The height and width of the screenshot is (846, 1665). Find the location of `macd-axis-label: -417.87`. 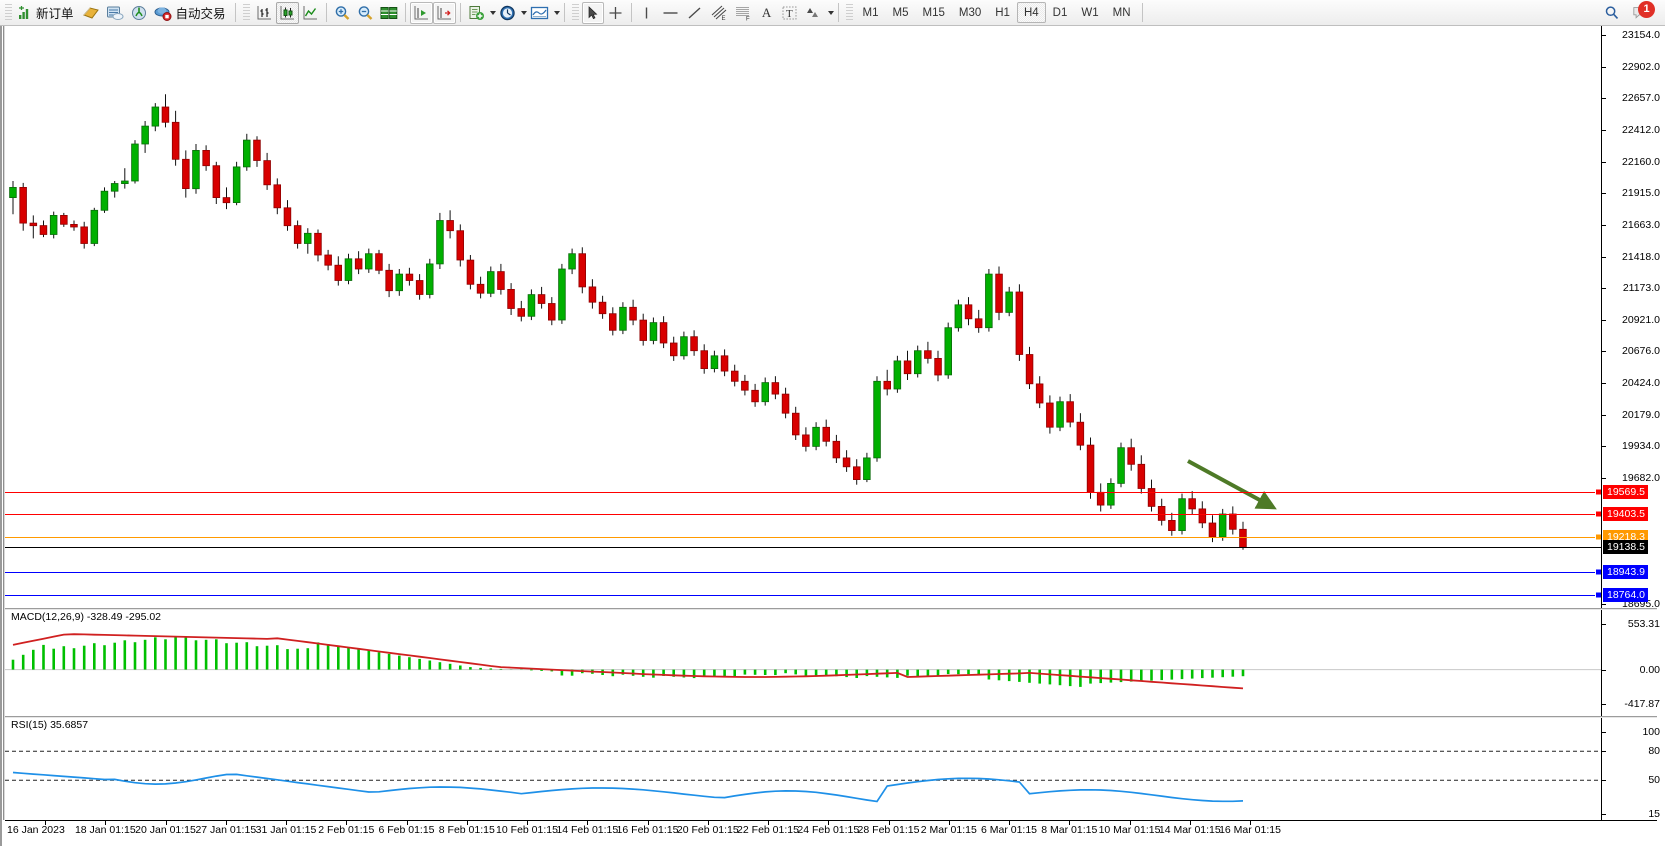

macd-axis-label: -417.87 is located at coordinates (1642, 704).